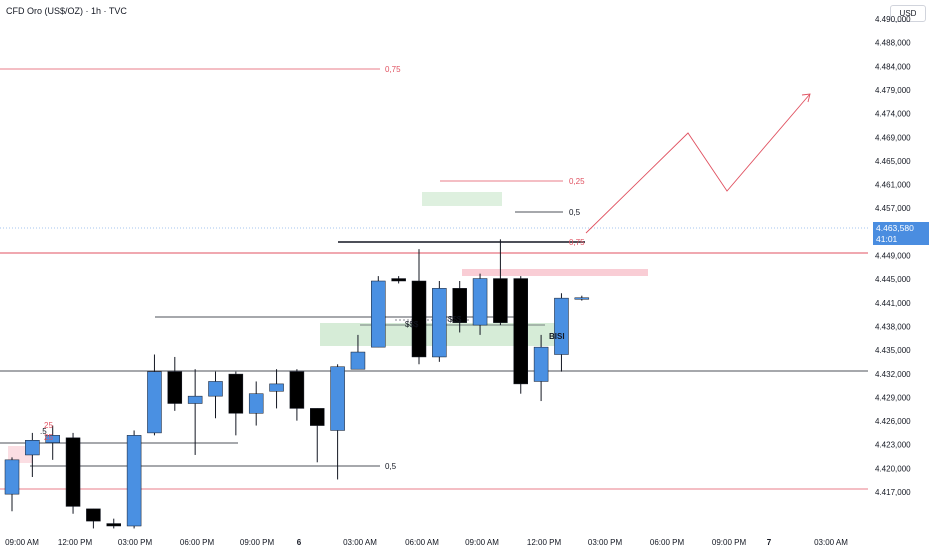 This screenshot has width=932, height=550. I want to click on currency-selector: USD, so click(908, 13).